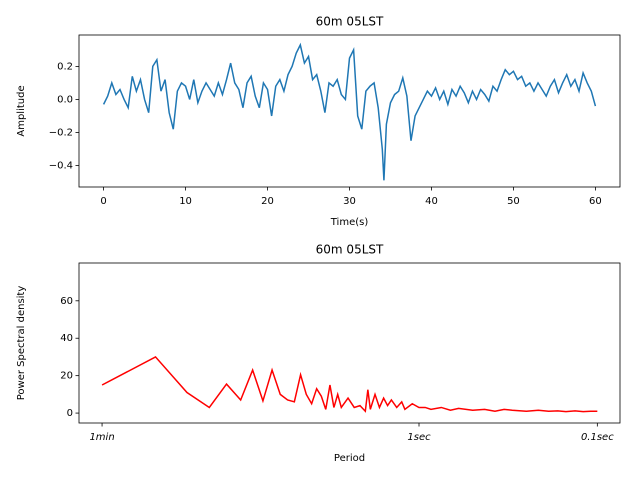 This screenshot has height=480, width=640. Describe the element at coordinates (597, 437) in the screenshot. I see `x-tick-label: 0.1sec` at that location.